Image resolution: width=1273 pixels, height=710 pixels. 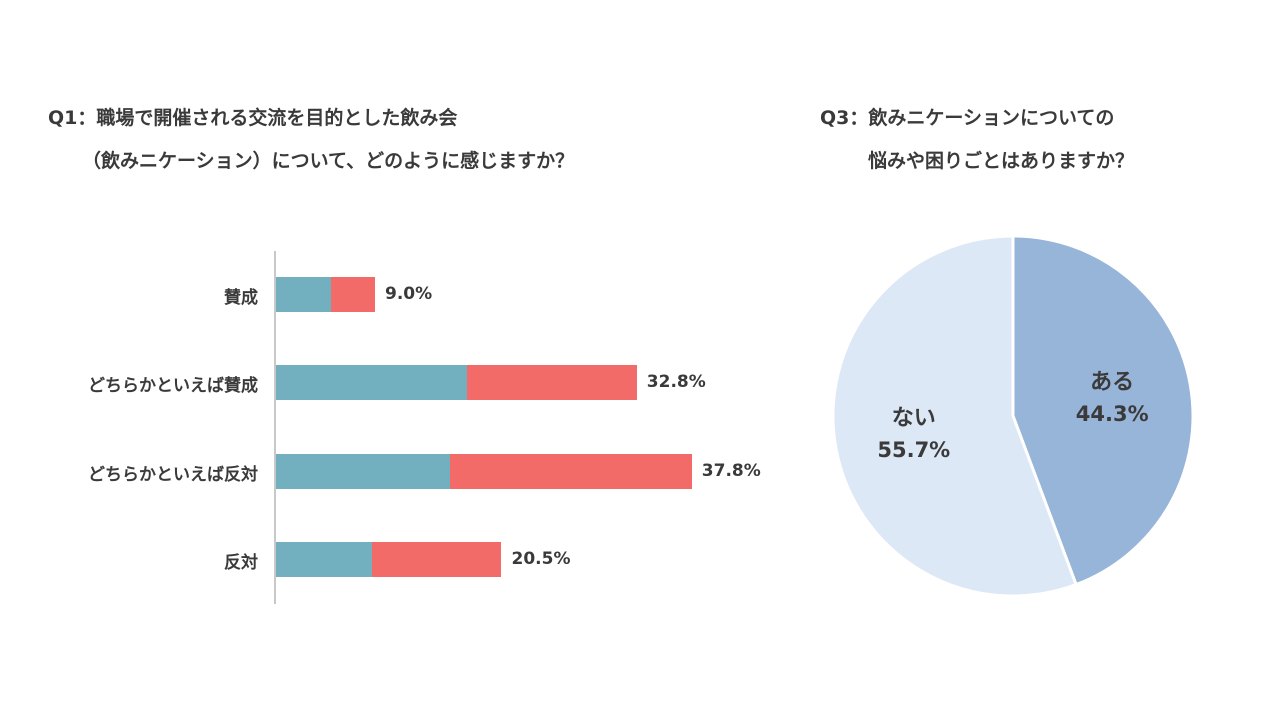 What do you see at coordinates (1112, 383) in the screenshot?
I see `pie-slice-label: ある` at bounding box center [1112, 383].